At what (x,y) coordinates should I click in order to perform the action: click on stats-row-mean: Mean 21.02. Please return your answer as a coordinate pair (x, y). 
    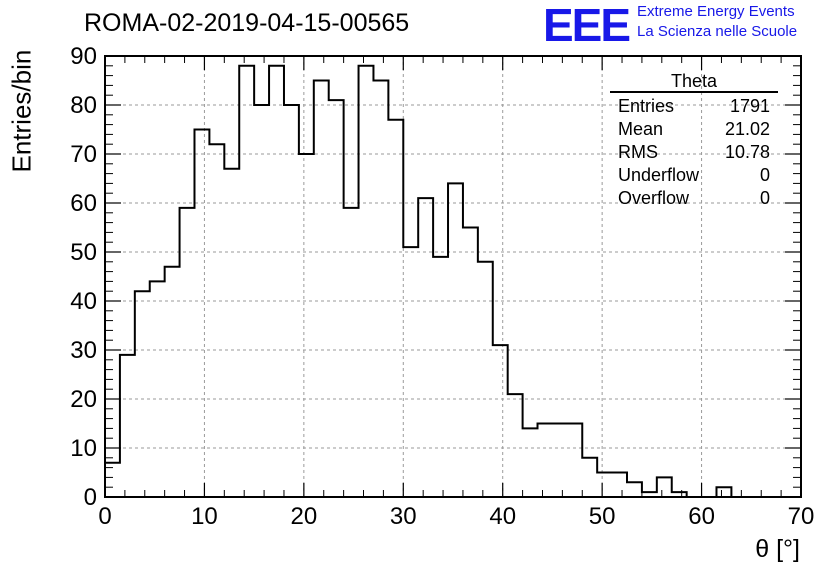
    Looking at the image, I should click on (694, 129).